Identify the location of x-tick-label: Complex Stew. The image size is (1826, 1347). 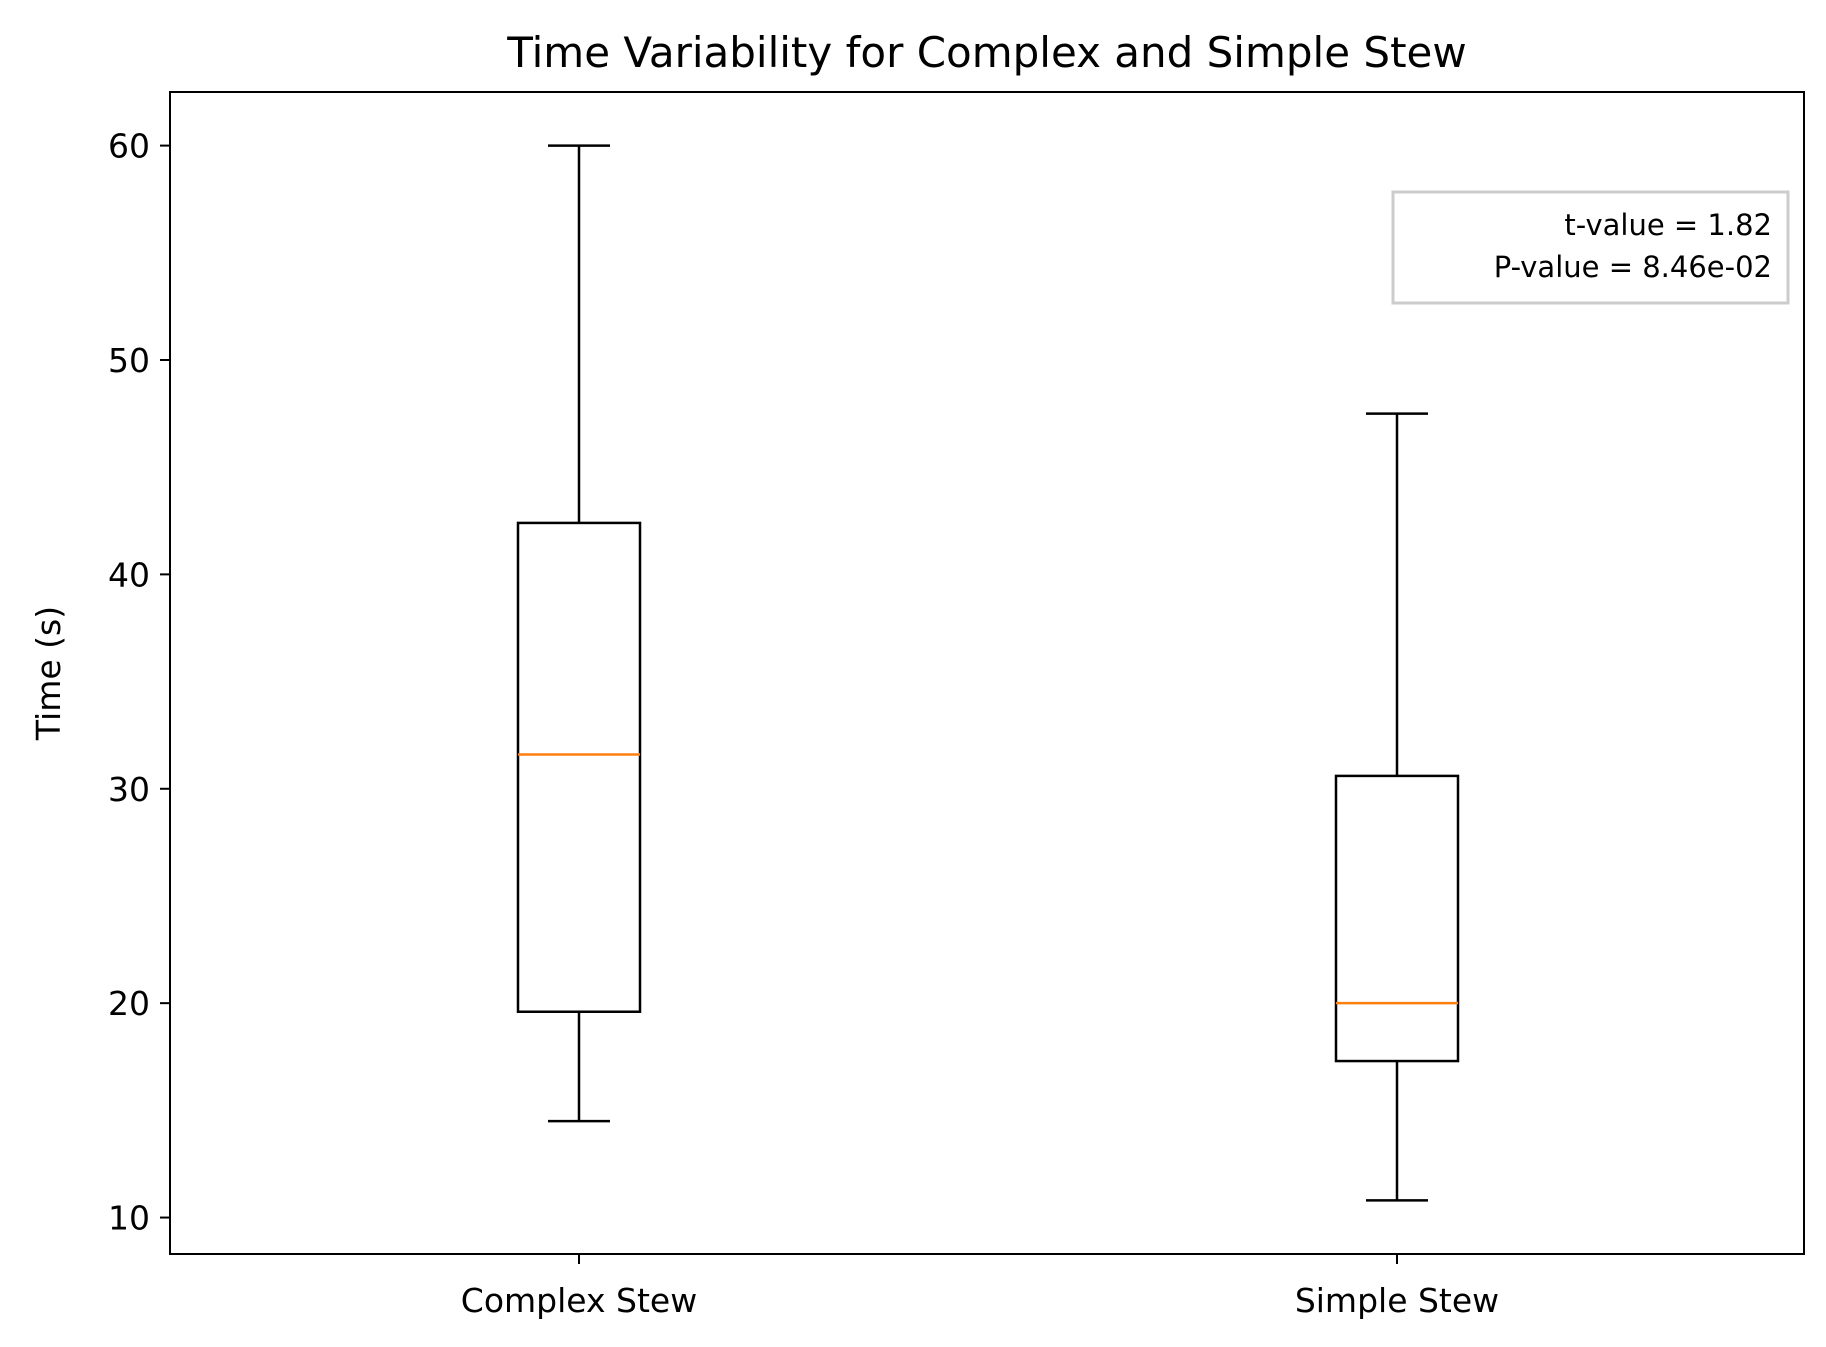
(579, 1300).